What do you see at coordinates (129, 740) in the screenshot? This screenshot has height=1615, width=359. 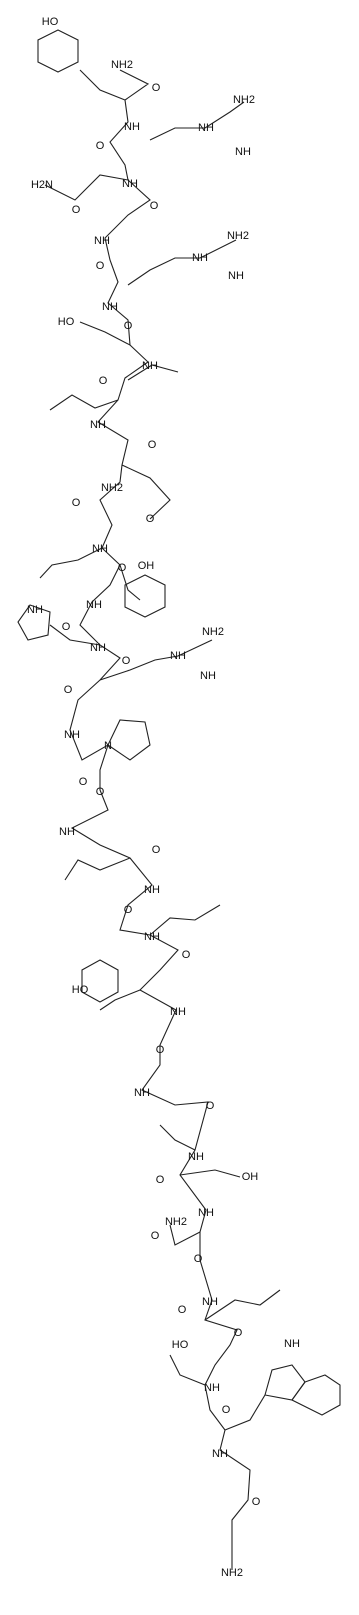 I see `pyrrolidine-ring` at bounding box center [129, 740].